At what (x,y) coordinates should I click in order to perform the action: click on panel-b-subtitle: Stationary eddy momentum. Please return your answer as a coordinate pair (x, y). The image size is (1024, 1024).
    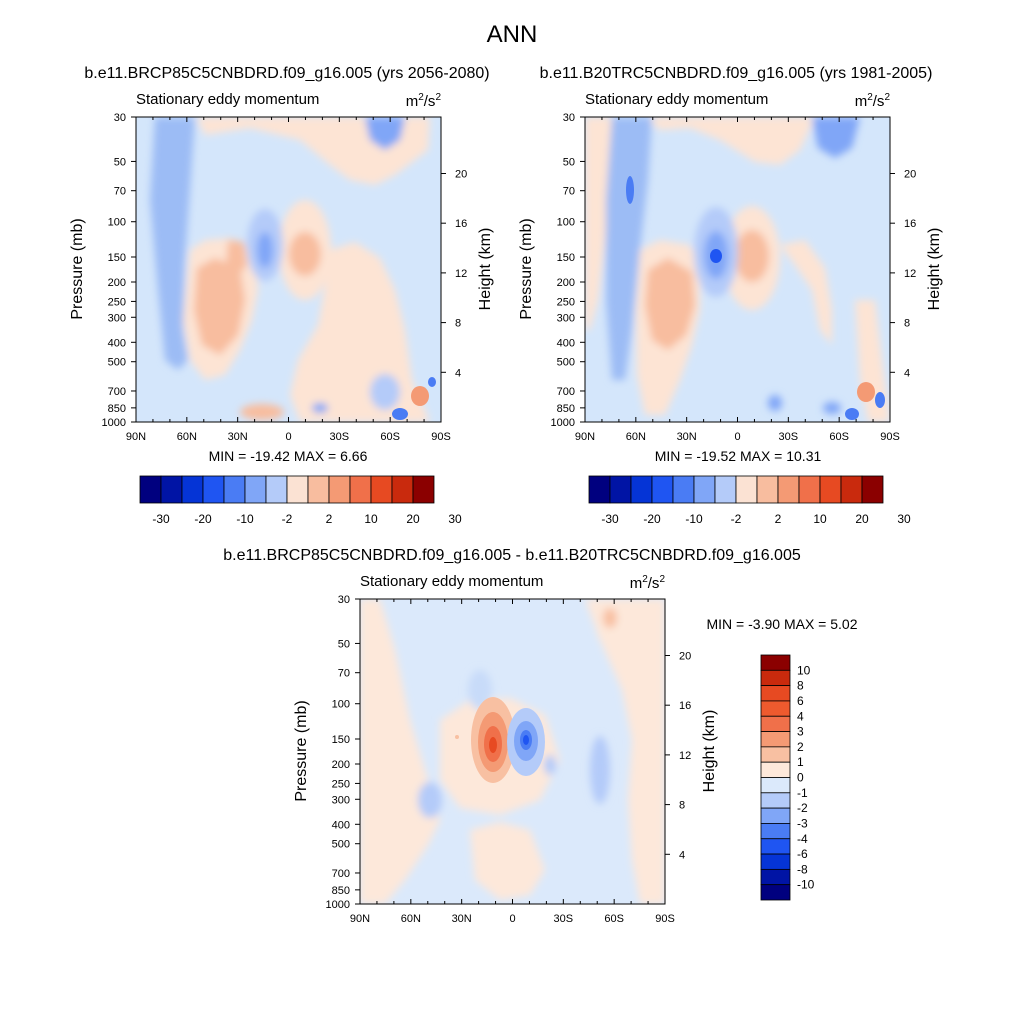
    Looking at the image, I should click on (676, 99).